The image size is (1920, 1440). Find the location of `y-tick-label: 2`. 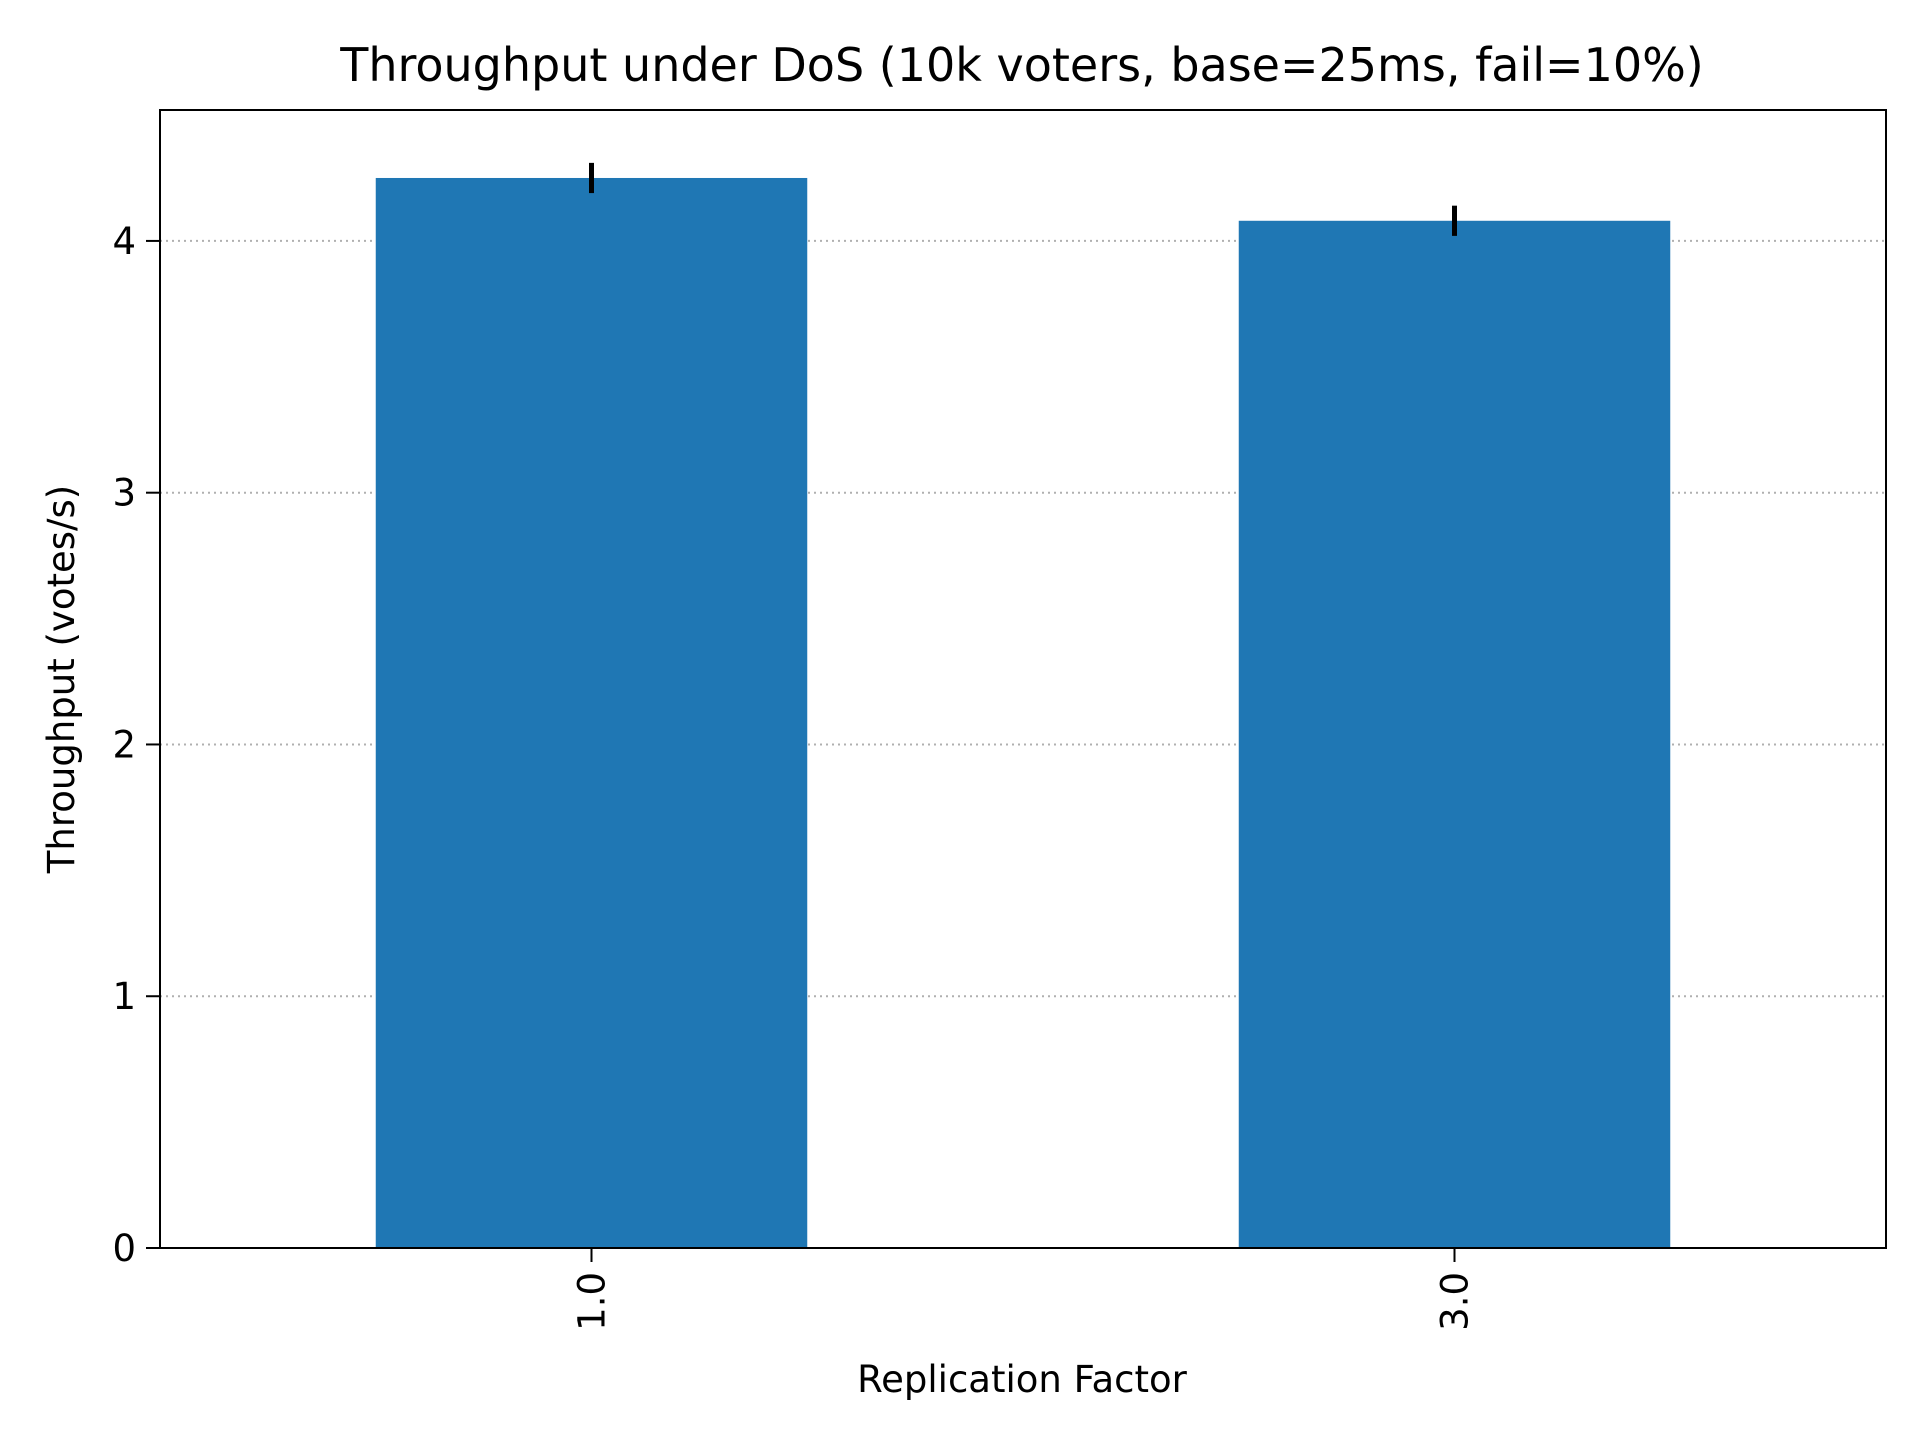

y-tick-label: 2 is located at coordinates (124, 744).